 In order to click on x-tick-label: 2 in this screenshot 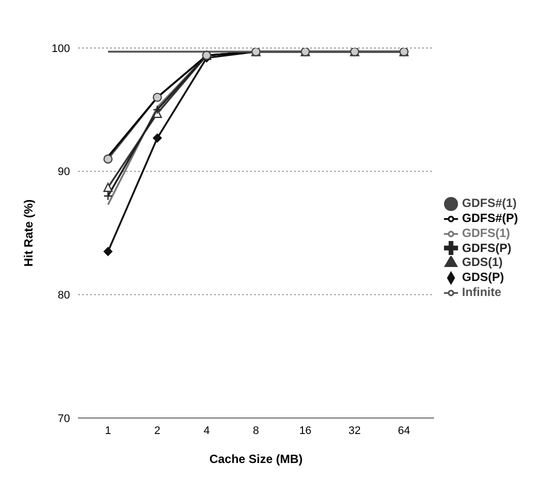, I will do `click(157, 430)`.